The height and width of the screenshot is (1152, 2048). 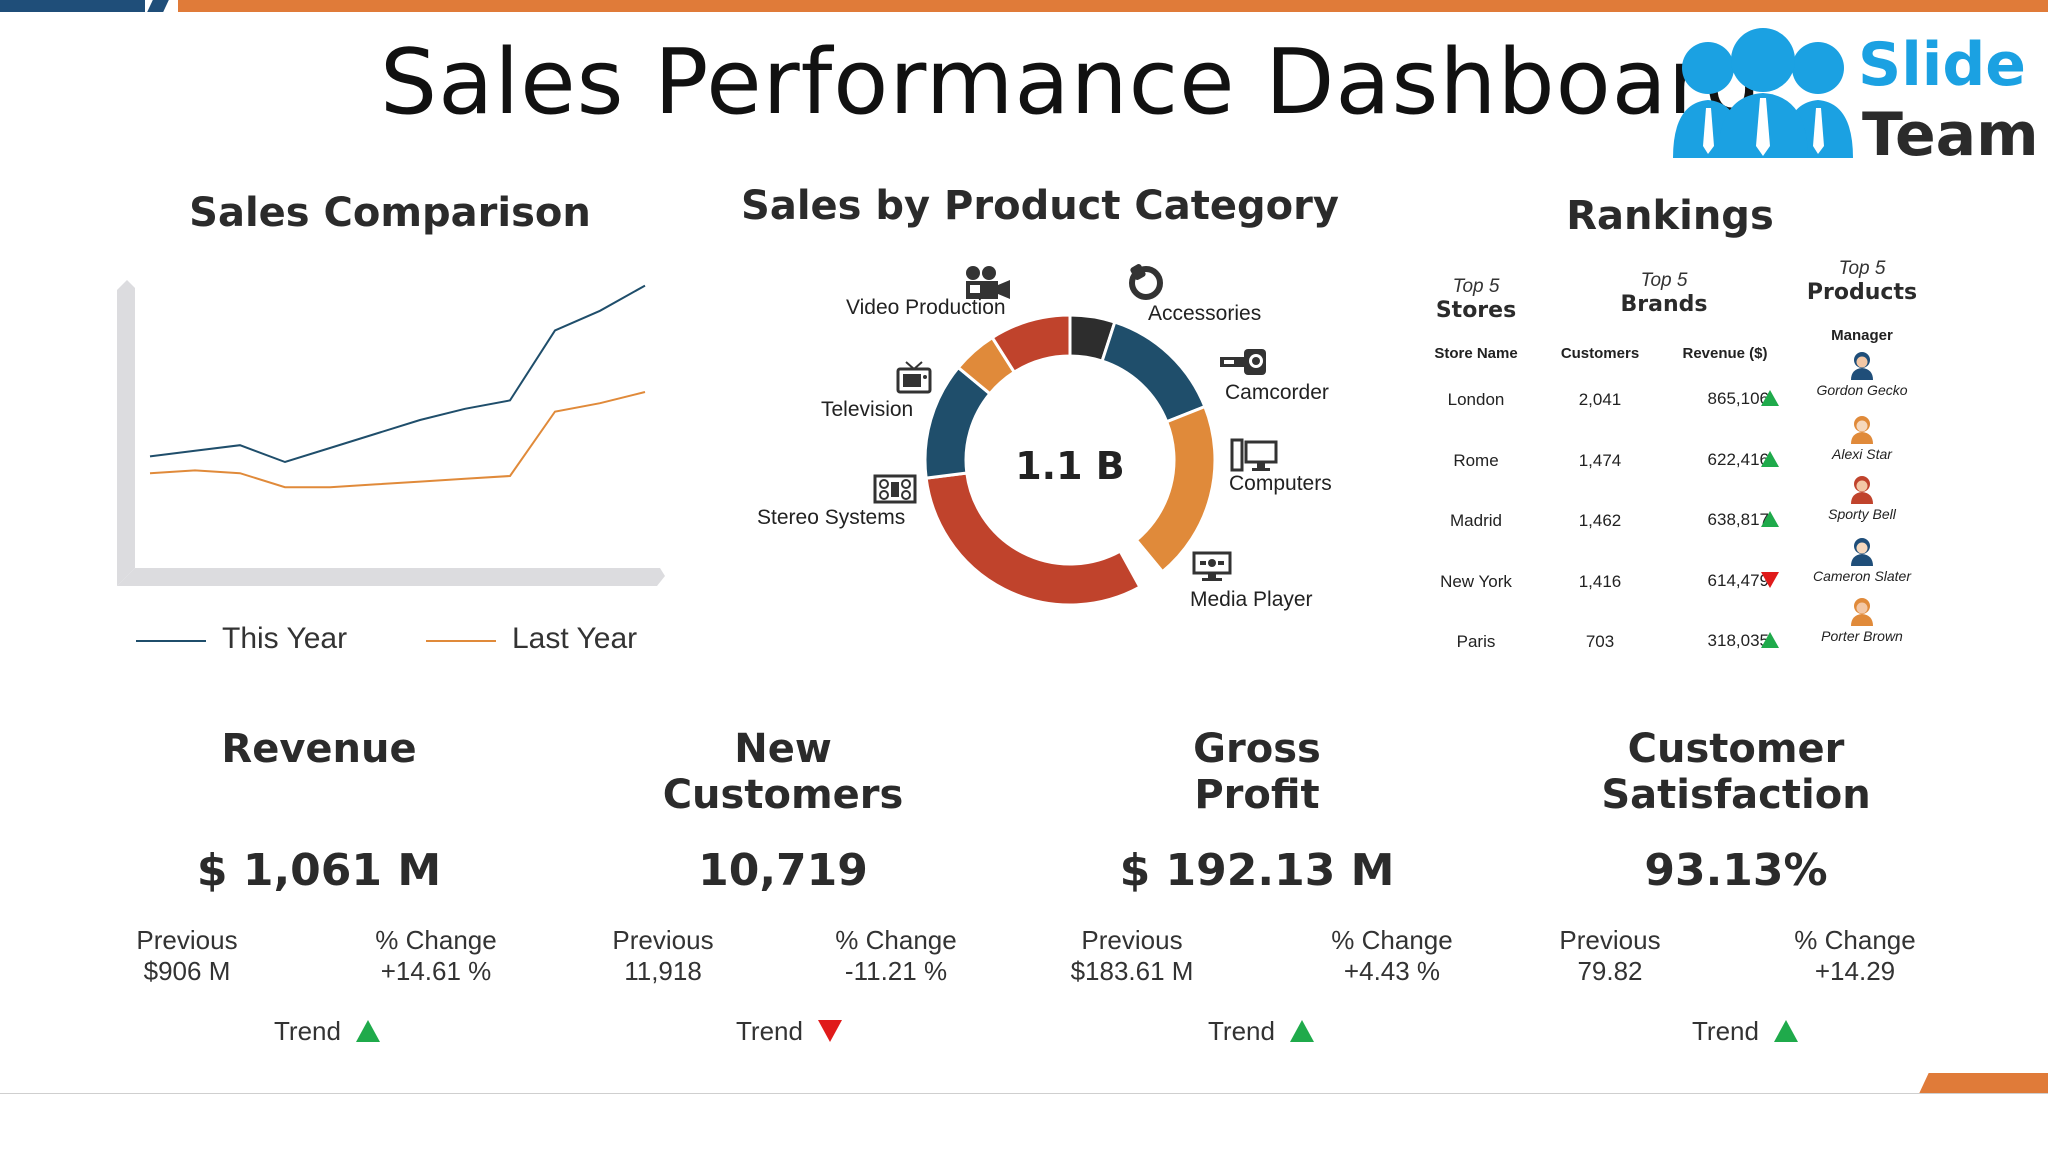 What do you see at coordinates (1736, 749) in the screenshot?
I see `kpi-customer-satisfaction-title-line1: Customer` at bounding box center [1736, 749].